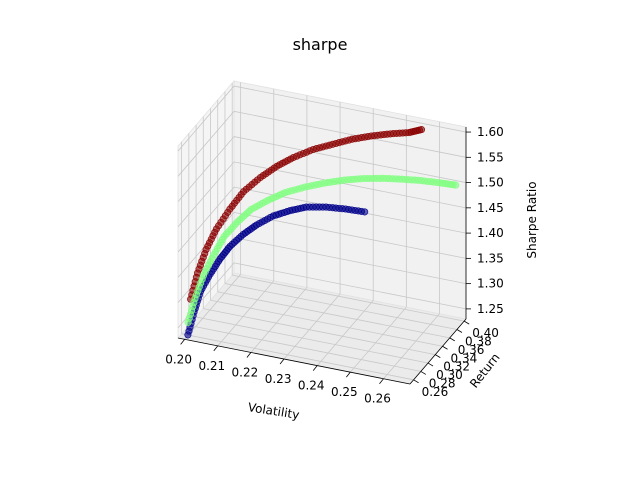  What do you see at coordinates (490, 183) in the screenshot?
I see `z-tick-label: 1.50` at bounding box center [490, 183].